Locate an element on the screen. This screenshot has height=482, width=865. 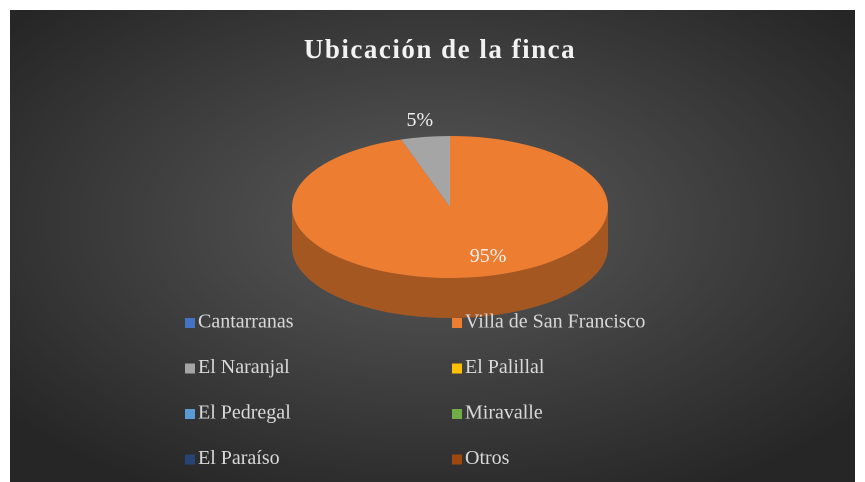
legend-label: El Naranjal is located at coordinates (244, 367).